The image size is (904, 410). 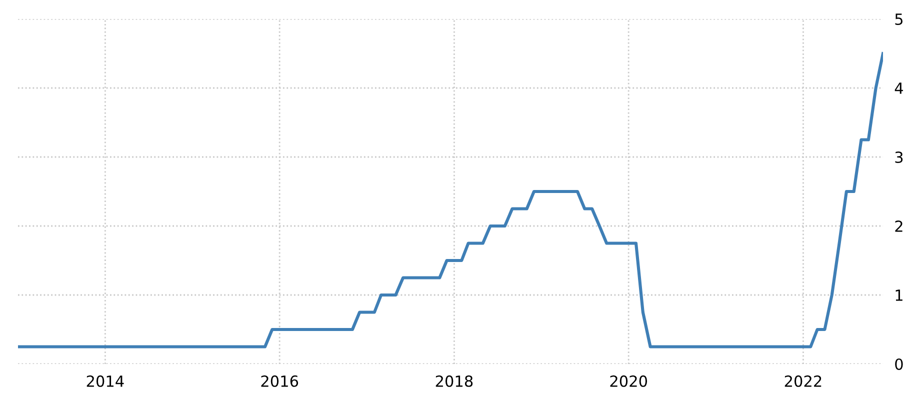 What do you see at coordinates (803, 381) in the screenshot?
I see `x-tick-label: 2022` at bounding box center [803, 381].